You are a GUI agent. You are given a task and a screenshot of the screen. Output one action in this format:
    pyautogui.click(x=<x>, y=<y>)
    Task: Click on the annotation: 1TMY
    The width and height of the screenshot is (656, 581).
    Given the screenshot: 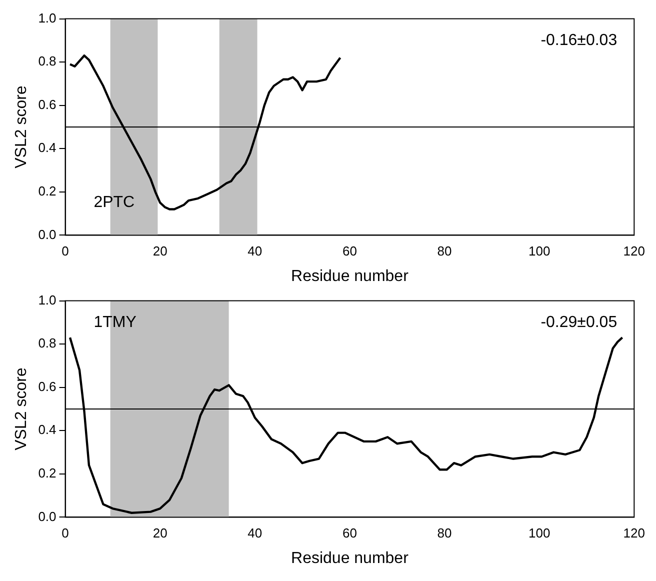 What is the action you would take?
    pyautogui.click(x=115, y=322)
    